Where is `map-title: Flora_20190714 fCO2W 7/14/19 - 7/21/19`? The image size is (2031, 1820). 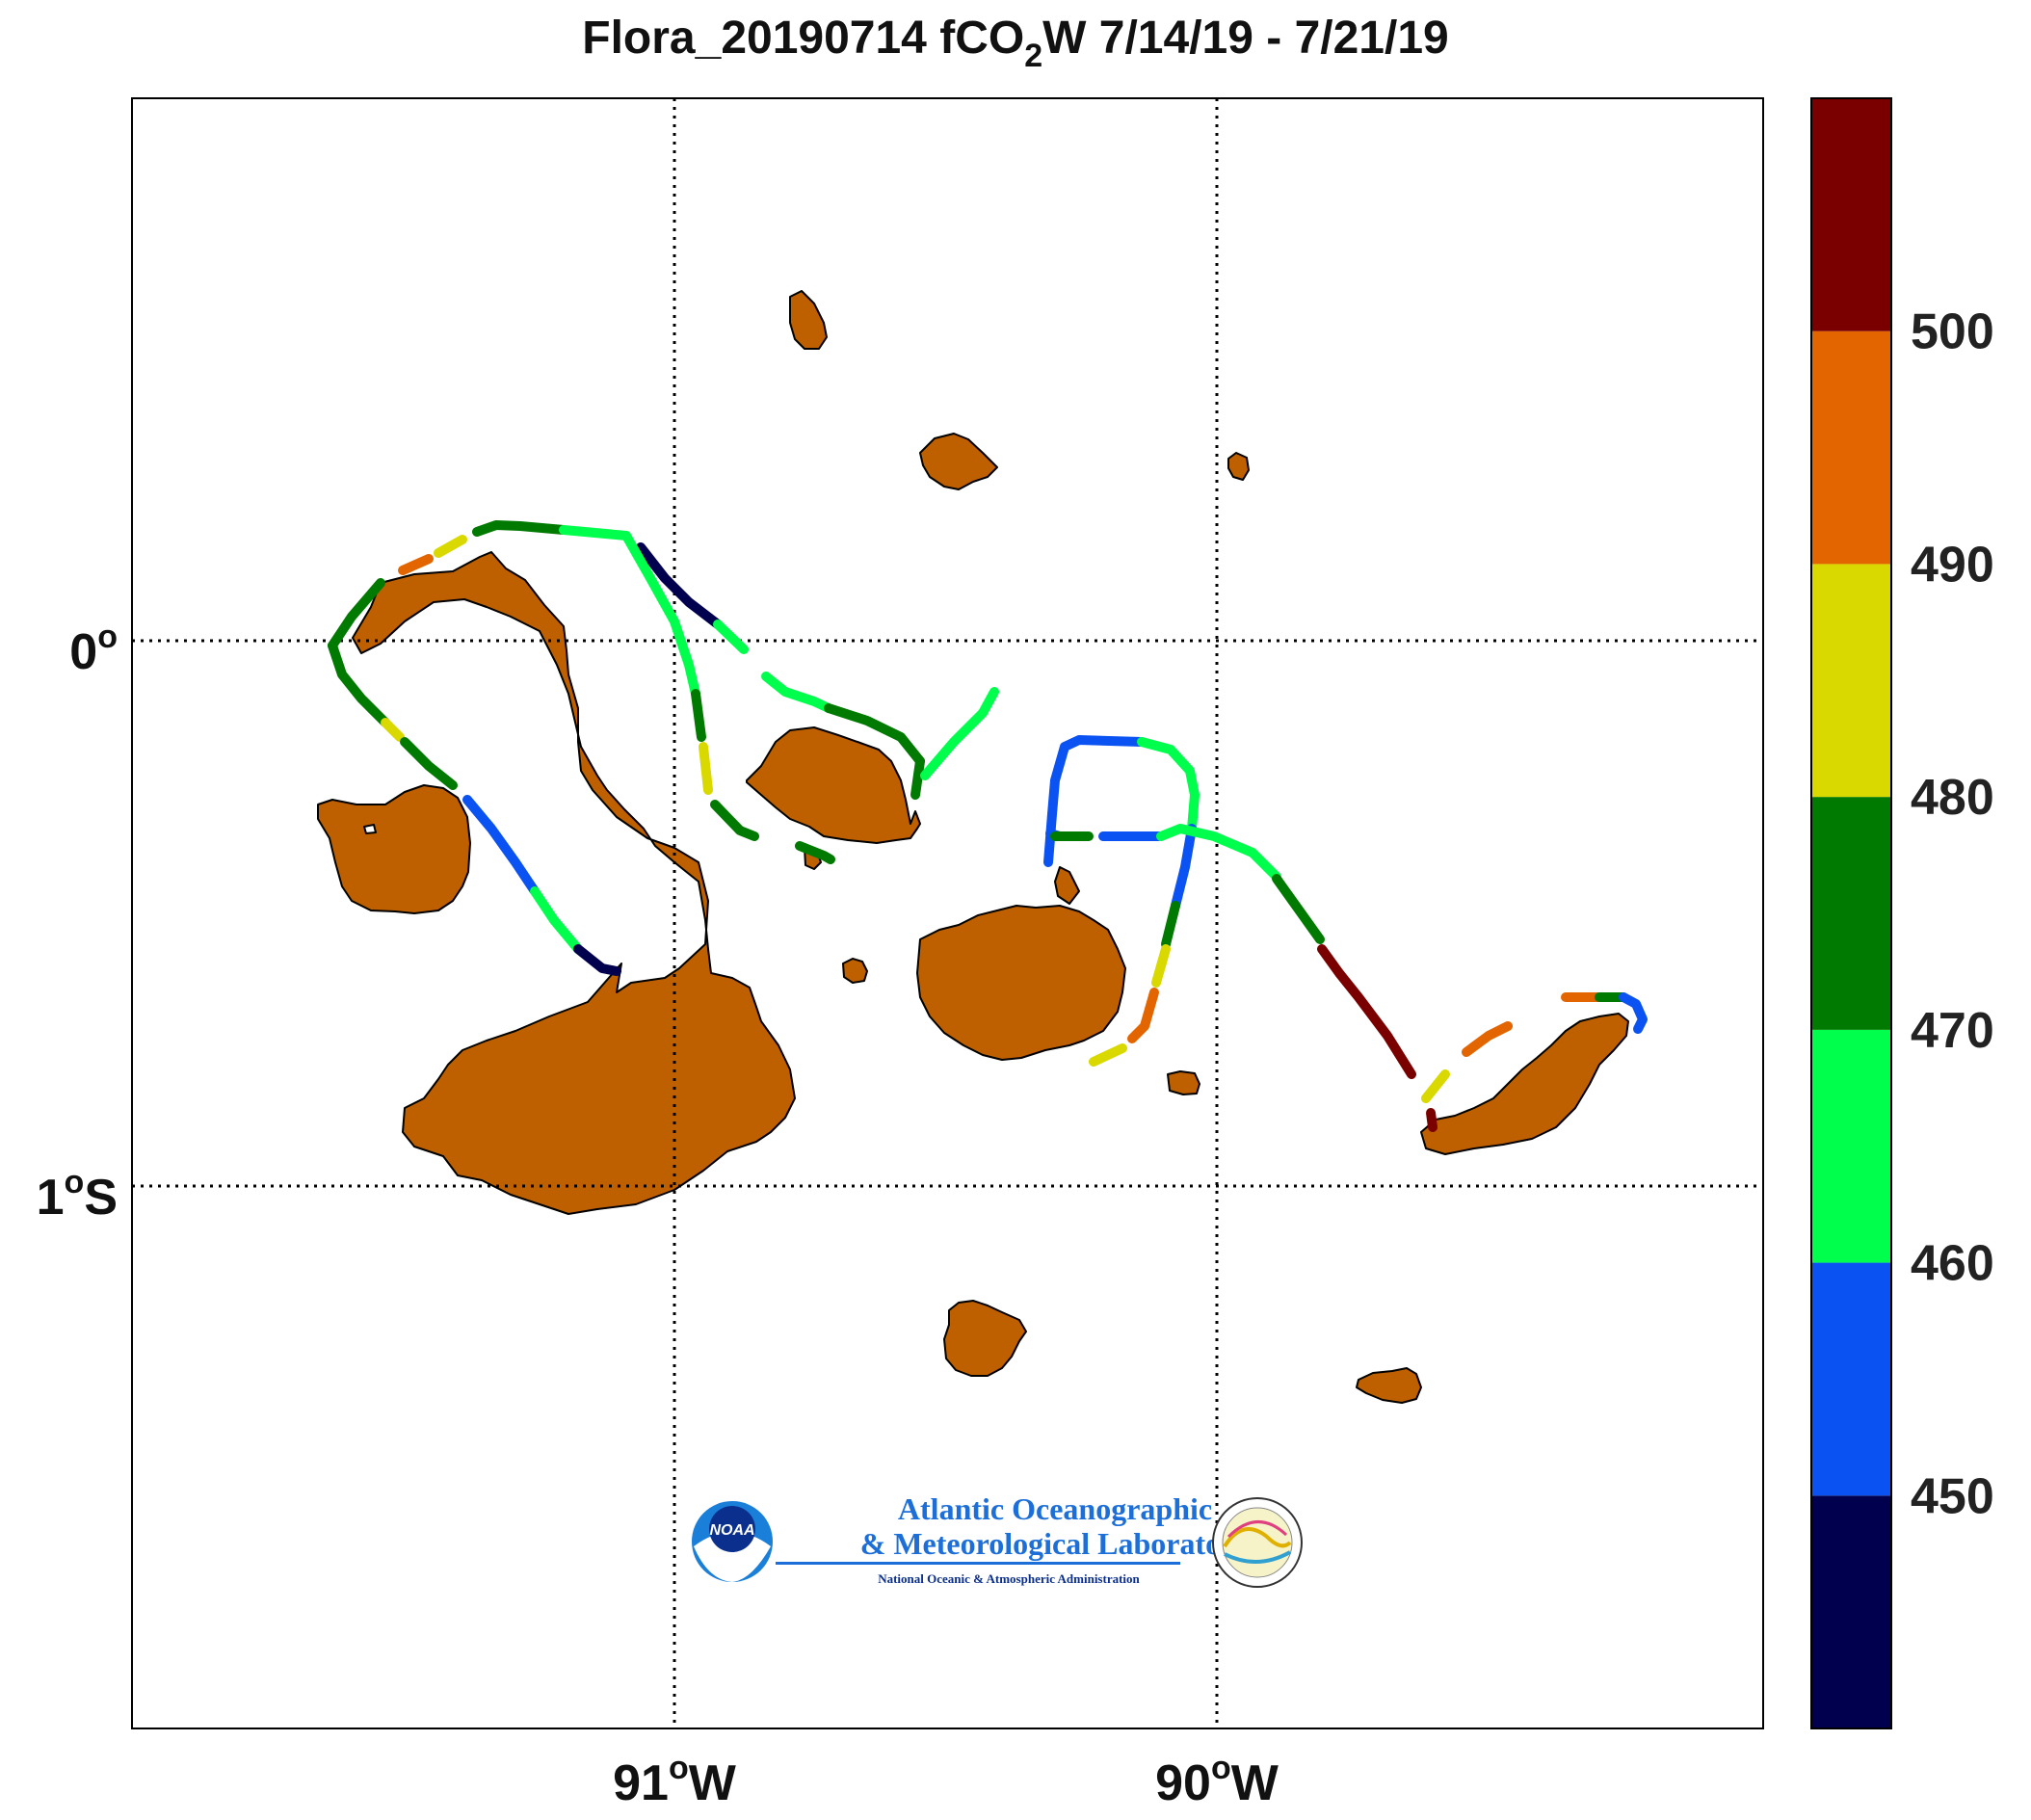 map-title: Flora_20190714 fCO2W 7/14/19 - 7/21/19 is located at coordinates (1015, 43).